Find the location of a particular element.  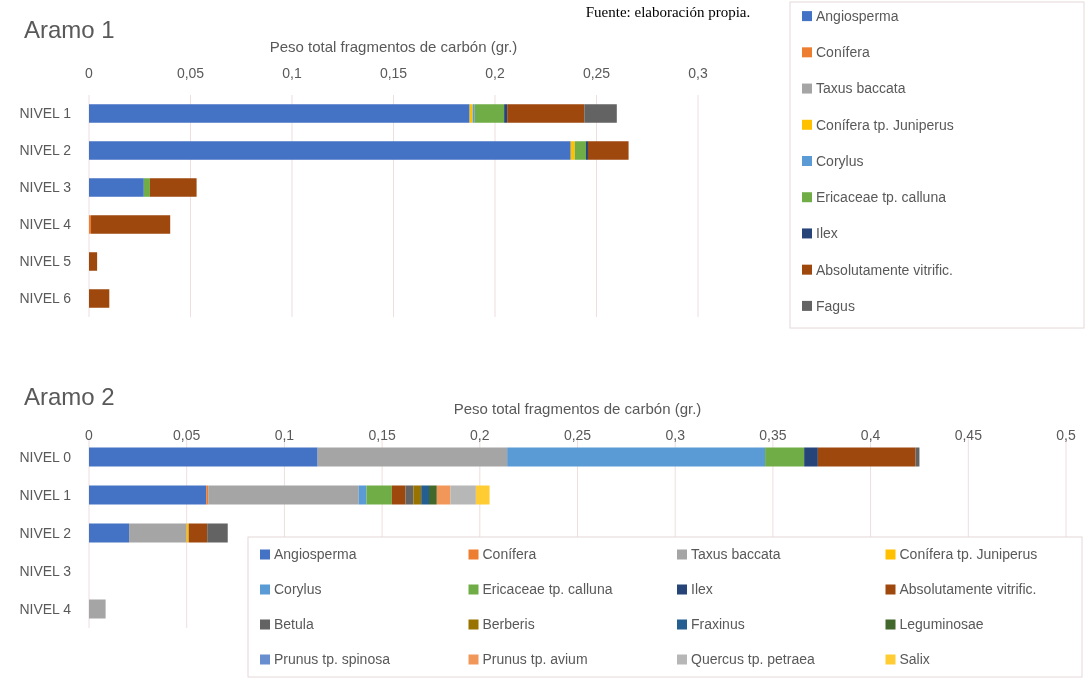

legend-label: Fagus is located at coordinates (835, 305).